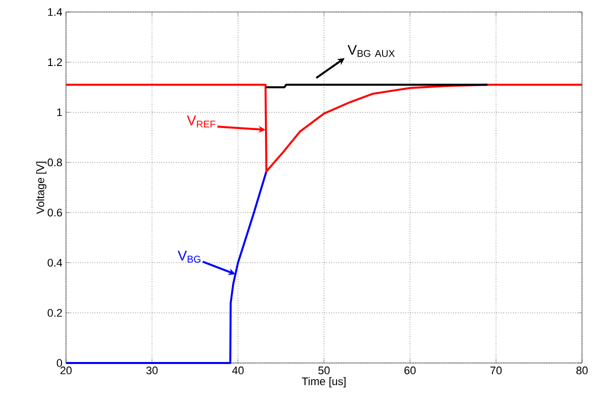  What do you see at coordinates (55, 262) in the screenshot?
I see `y-tick-label: 0.4` at bounding box center [55, 262].